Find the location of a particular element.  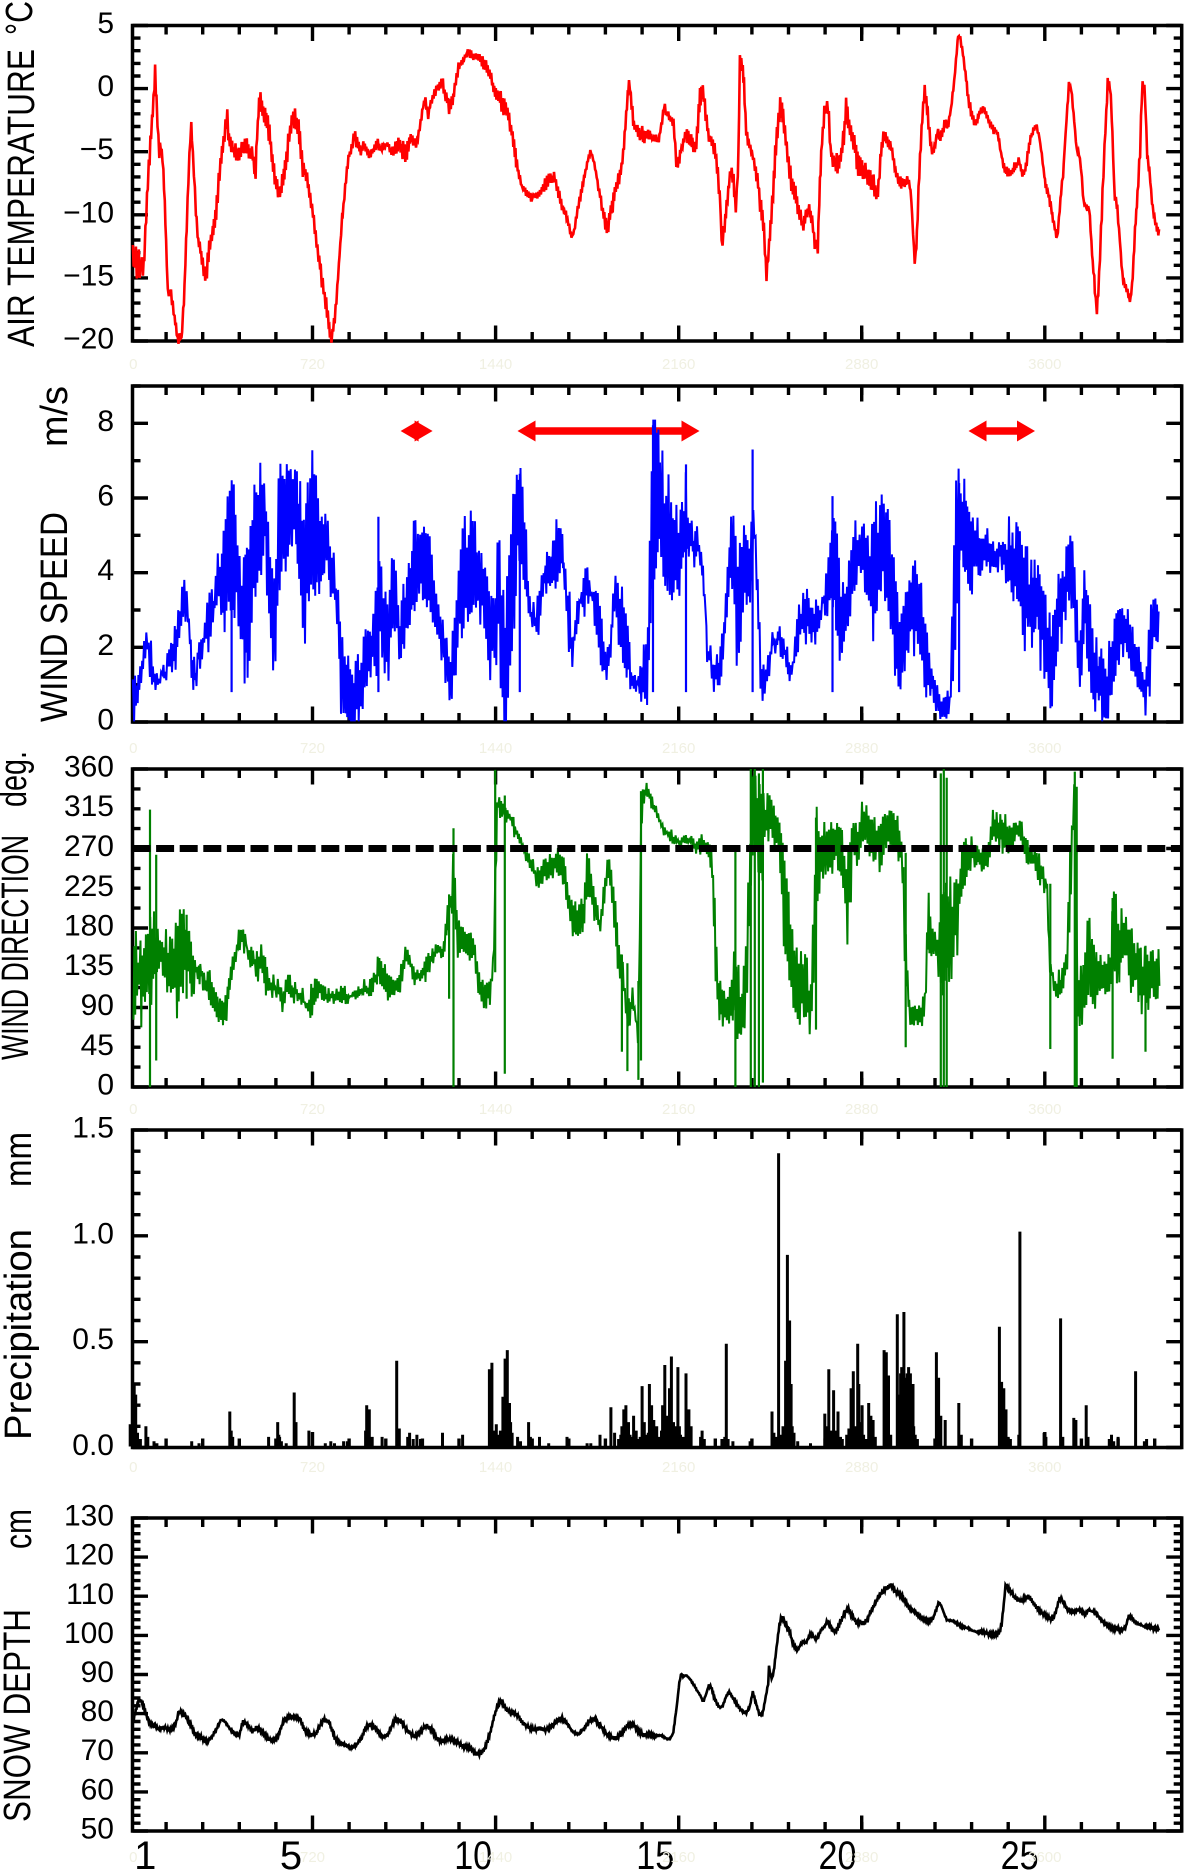

svg-text: 180 is located at coordinates (89, 926).